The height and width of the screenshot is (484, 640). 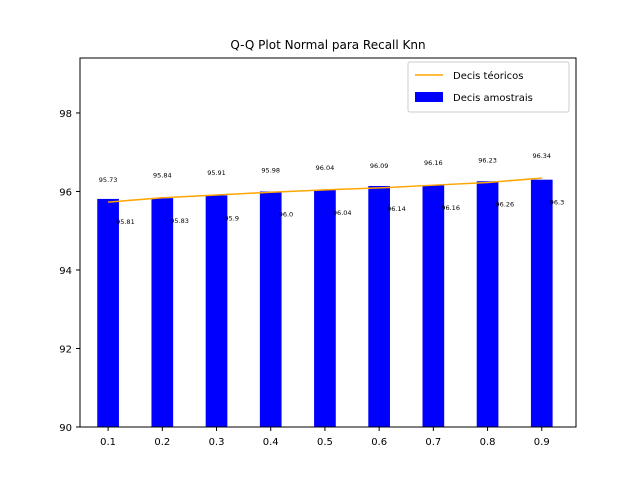 What do you see at coordinates (65, 192) in the screenshot?
I see `y-tick-label-96: 96` at bounding box center [65, 192].